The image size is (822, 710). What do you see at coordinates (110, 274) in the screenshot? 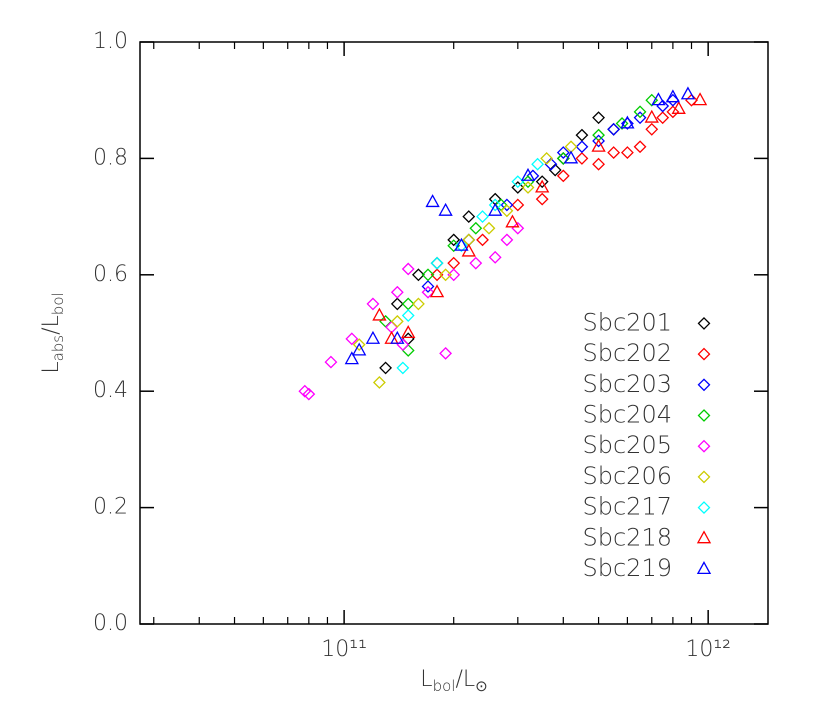
I see `y-tick-label: 0.6` at bounding box center [110, 274].